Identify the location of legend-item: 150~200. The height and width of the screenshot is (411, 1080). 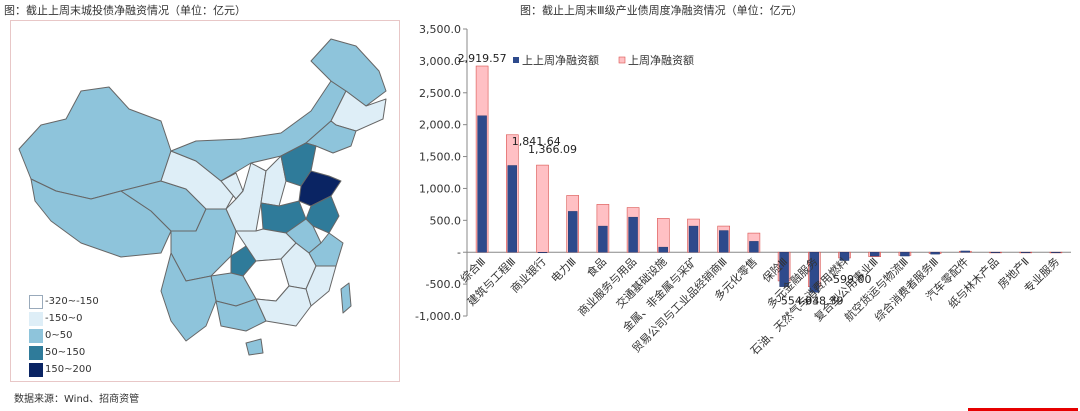
(64, 369).